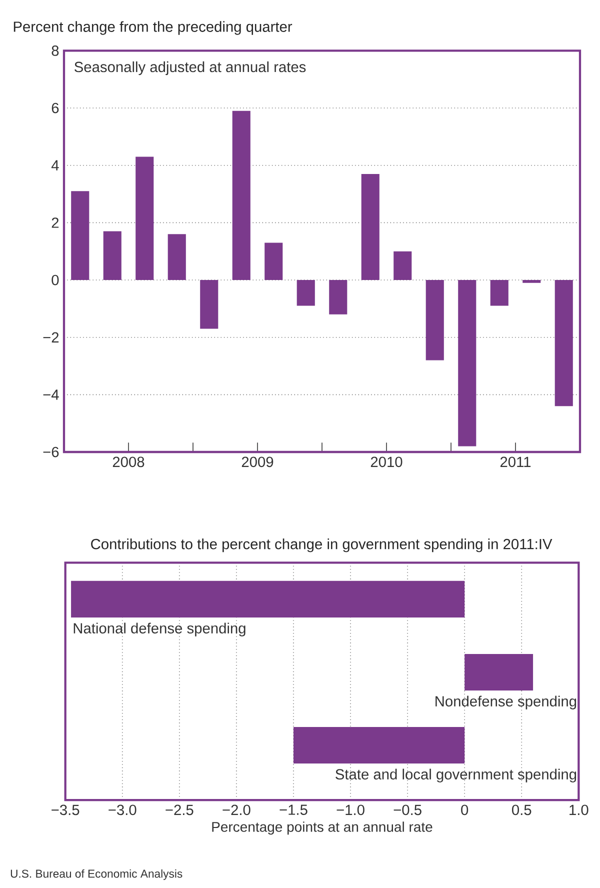  Describe the element at coordinates (122, 810) in the screenshot. I see `x-tick-label: −3.0` at that location.